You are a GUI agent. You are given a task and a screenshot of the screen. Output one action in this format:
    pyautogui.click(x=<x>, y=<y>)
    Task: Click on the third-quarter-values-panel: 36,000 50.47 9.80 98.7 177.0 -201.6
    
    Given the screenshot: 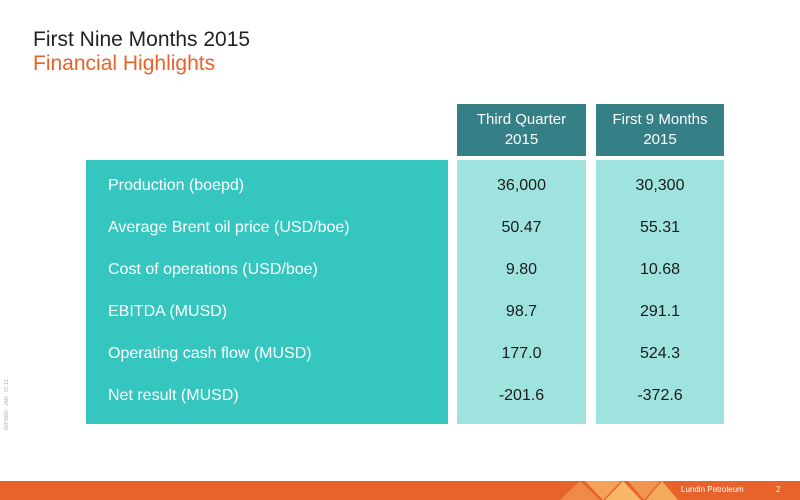 What is the action you would take?
    pyautogui.click(x=521, y=292)
    